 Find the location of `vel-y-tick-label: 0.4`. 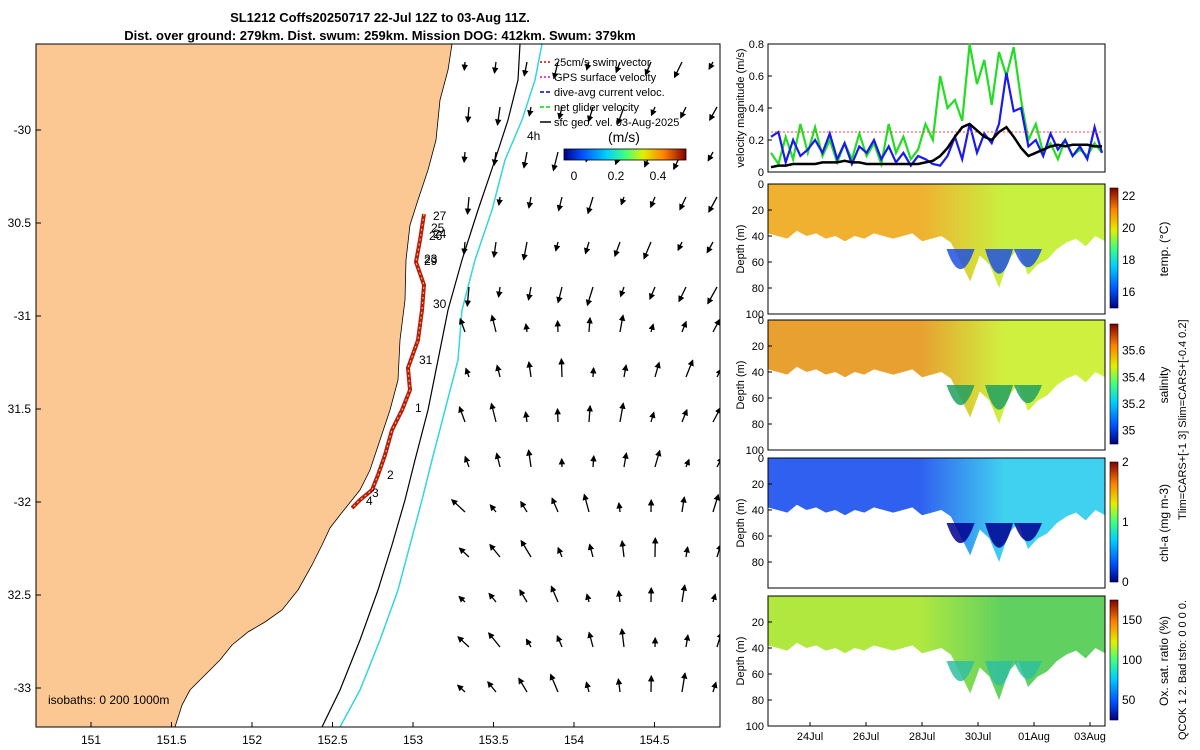

vel-y-tick-label: 0.4 is located at coordinates (756, 109).